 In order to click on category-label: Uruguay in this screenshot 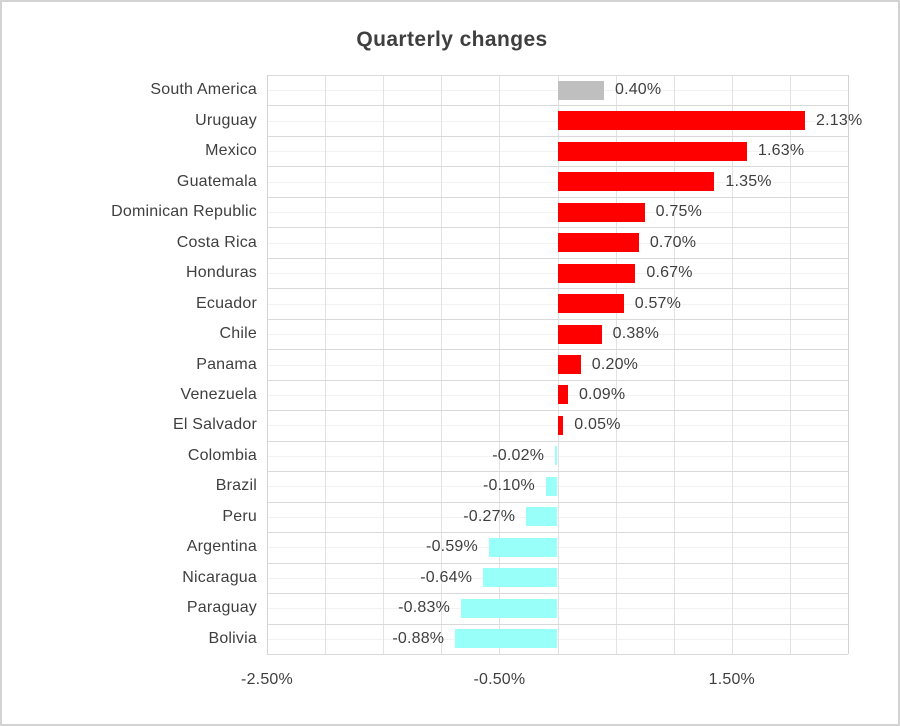, I will do `click(226, 120)`.